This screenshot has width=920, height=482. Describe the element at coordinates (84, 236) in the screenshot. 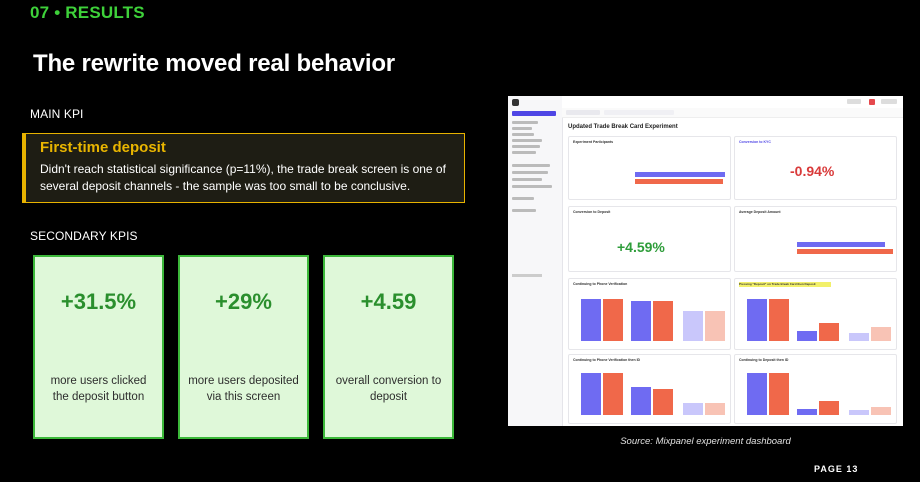

I see `secondary-kpi-label: SECONDARY KPIS` at that location.